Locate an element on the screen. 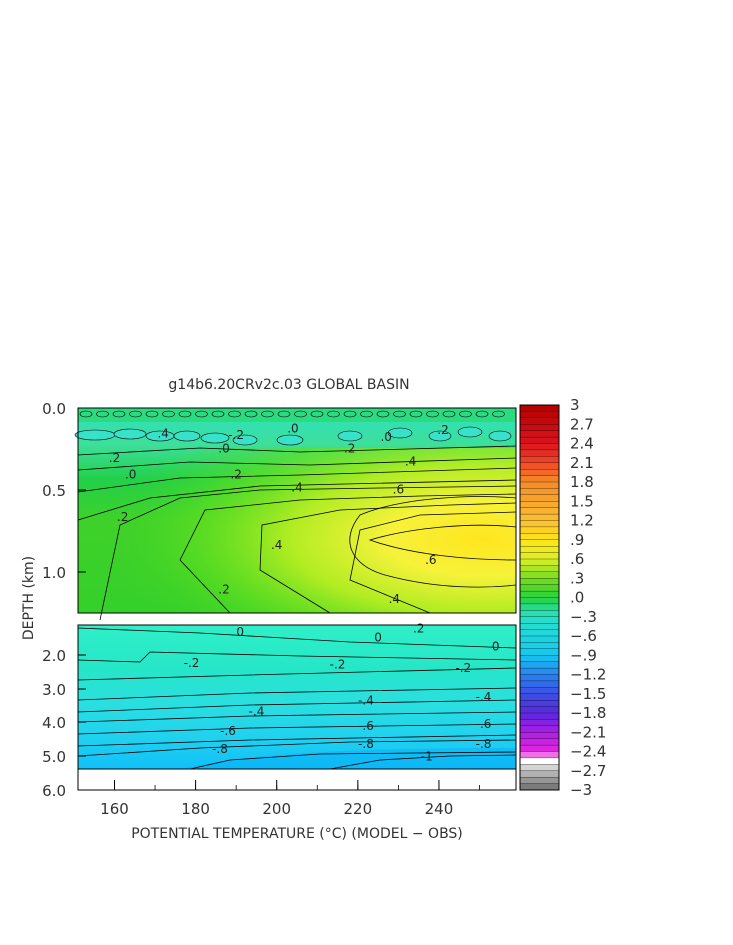 The image size is (733, 945). colorbar-tick-label-18: −2.4 is located at coordinates (588, 752).